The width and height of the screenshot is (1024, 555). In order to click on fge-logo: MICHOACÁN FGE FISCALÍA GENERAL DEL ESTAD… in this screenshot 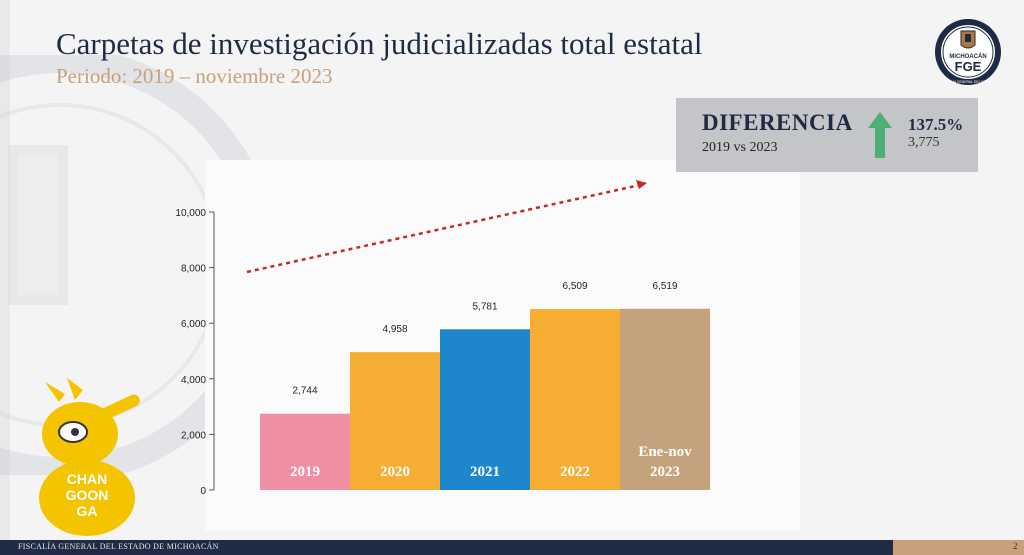, I will do `click(968, 52)`.